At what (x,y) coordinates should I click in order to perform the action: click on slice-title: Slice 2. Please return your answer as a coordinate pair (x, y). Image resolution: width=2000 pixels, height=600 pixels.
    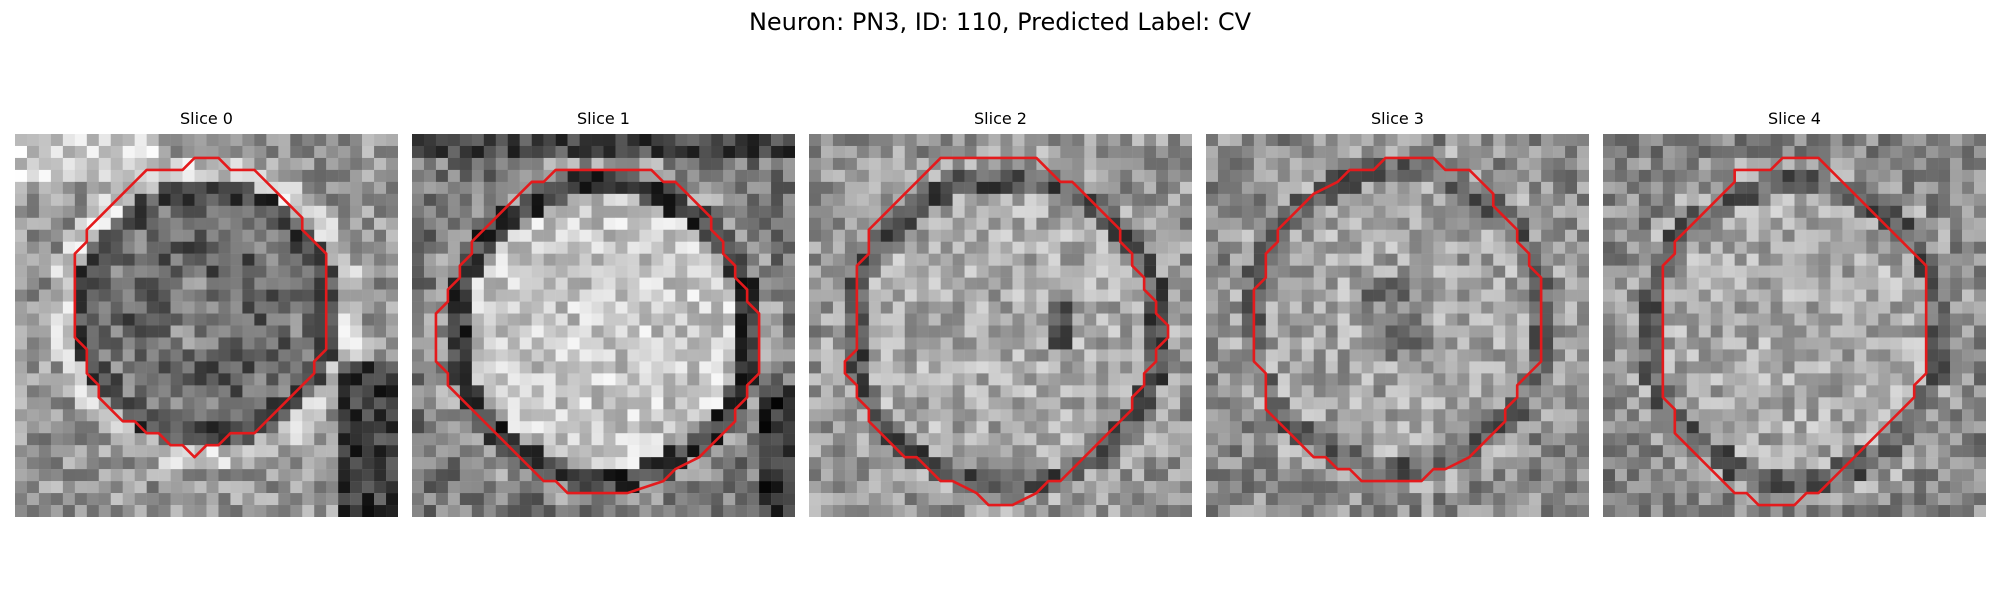
    Looking at the image, I should click on (1000, 118).